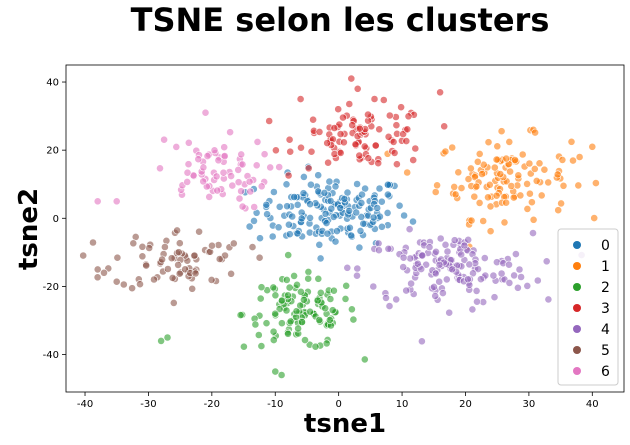 The width and height of the screenshot is (630, 445). I want to click on y-tick-label: 0, so click(56, 219).